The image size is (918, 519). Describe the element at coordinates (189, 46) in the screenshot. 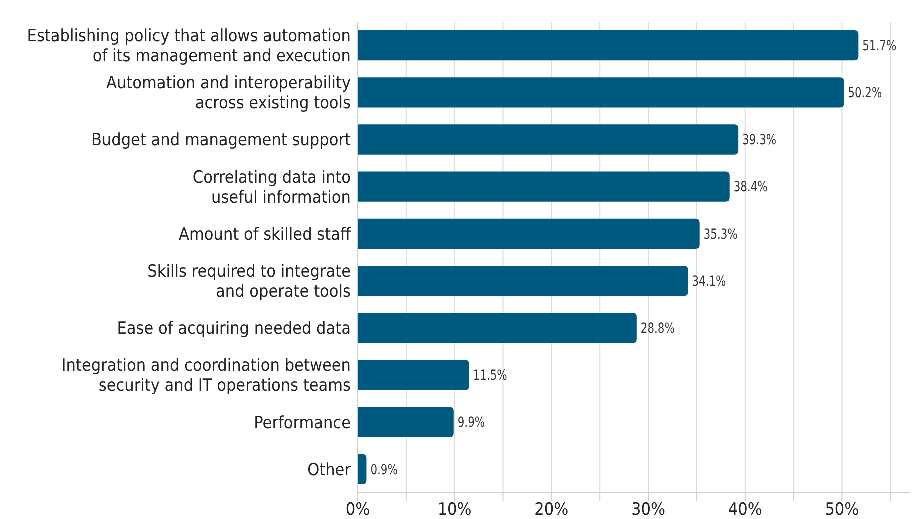

I see `y-tick-label: Establishing policy that allows automation of its management and execution` at that location.